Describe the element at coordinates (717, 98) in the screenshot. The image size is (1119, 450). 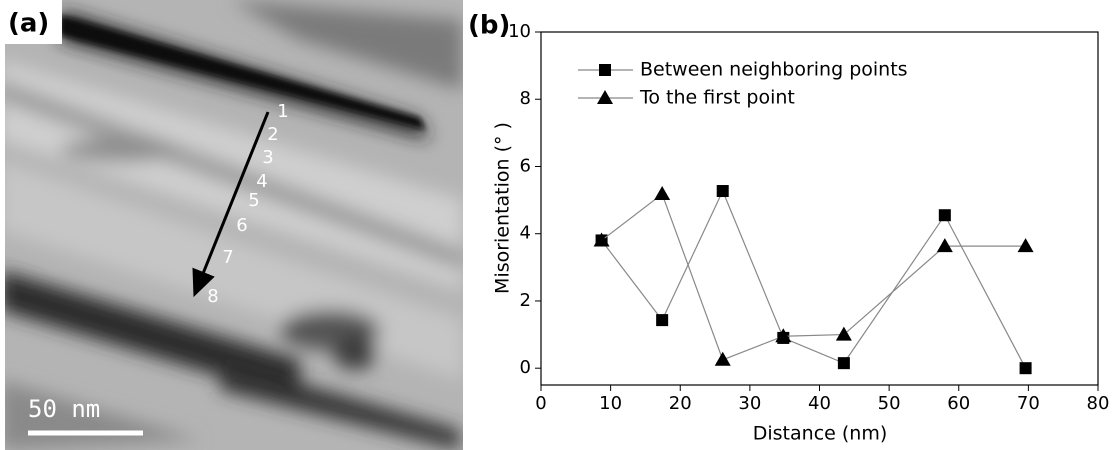
I see `legend-label: To the first point` at that location.